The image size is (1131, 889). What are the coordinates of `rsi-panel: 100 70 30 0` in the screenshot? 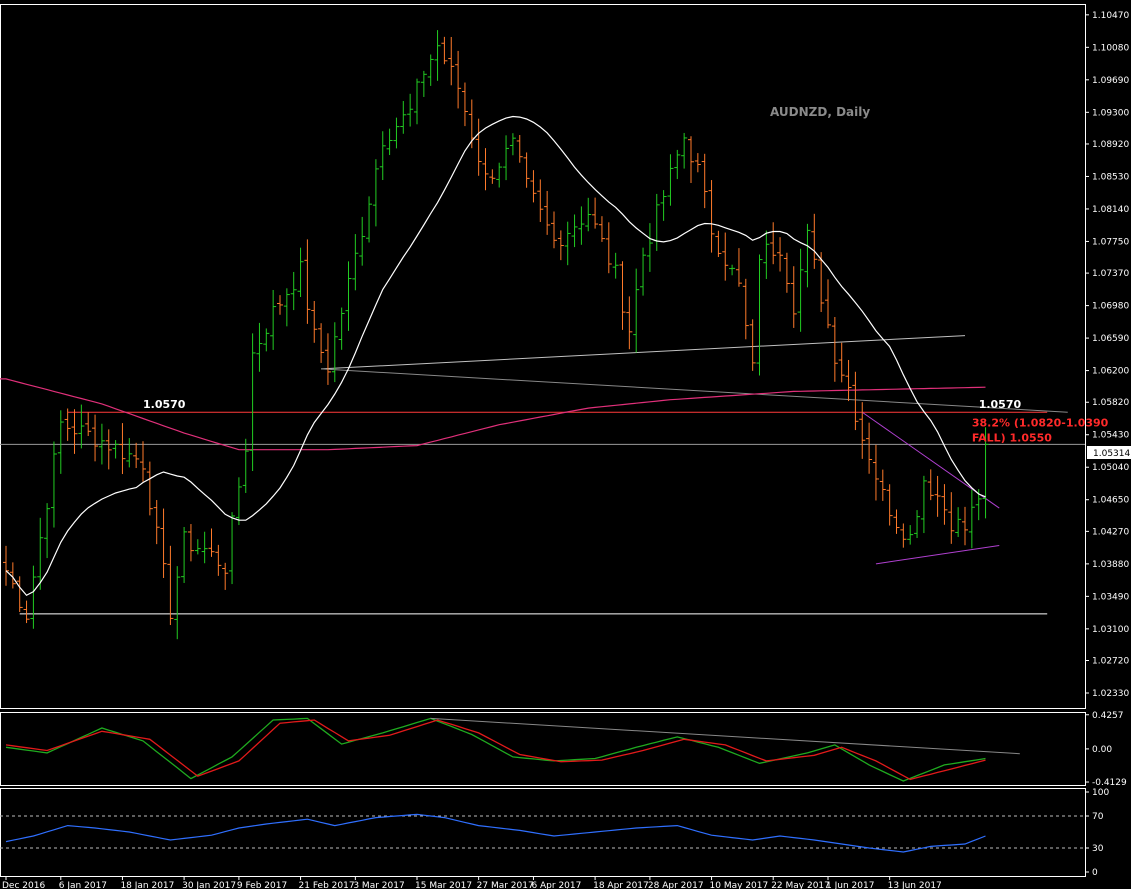 It's located at (554, 833).